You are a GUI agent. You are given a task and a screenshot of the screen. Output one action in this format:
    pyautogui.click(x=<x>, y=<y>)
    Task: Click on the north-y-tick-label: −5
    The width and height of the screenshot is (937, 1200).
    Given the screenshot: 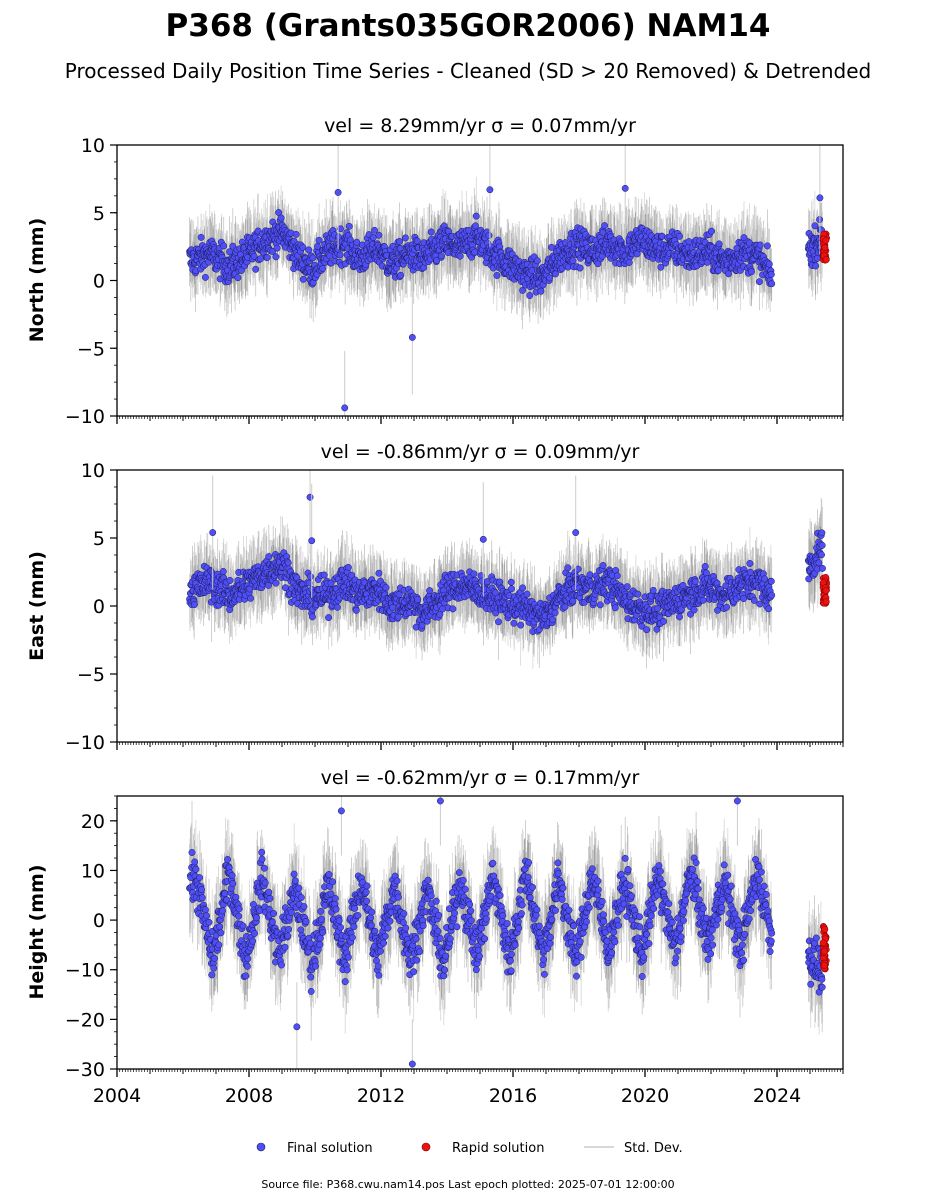 What is the action you would take?
    pyautogui.click(x=91, y=349)
    